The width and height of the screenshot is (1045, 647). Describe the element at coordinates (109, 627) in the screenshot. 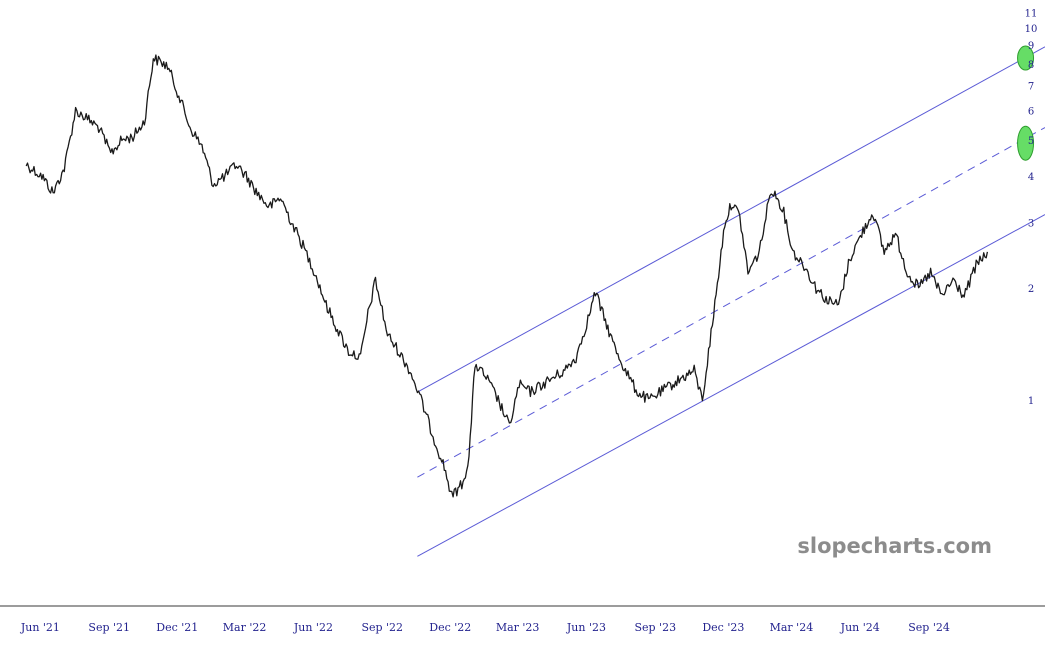

I see `x-tick-label: Sep '21` at that location.